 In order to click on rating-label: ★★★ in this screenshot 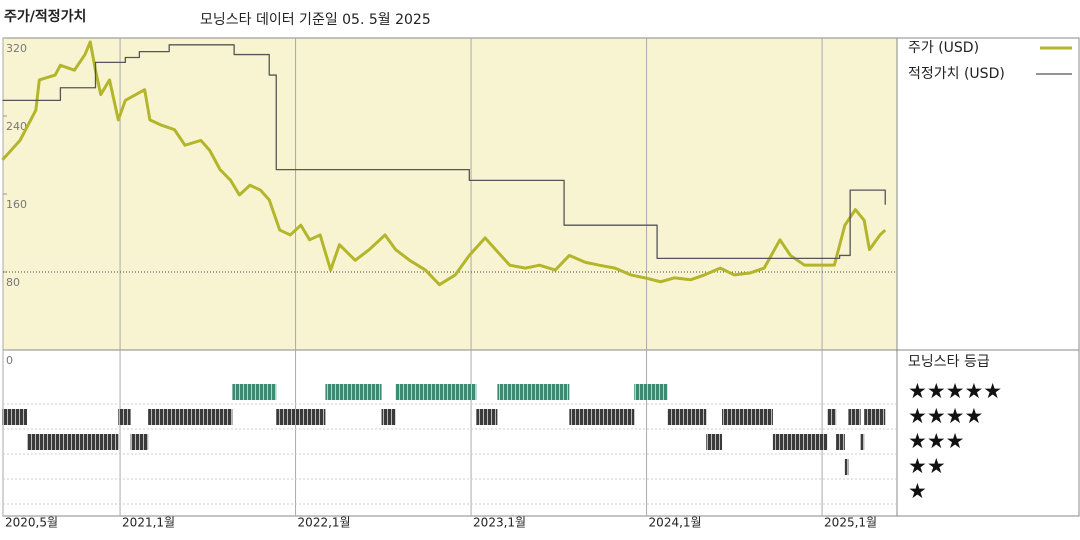, I will do `click(936, 441)`.